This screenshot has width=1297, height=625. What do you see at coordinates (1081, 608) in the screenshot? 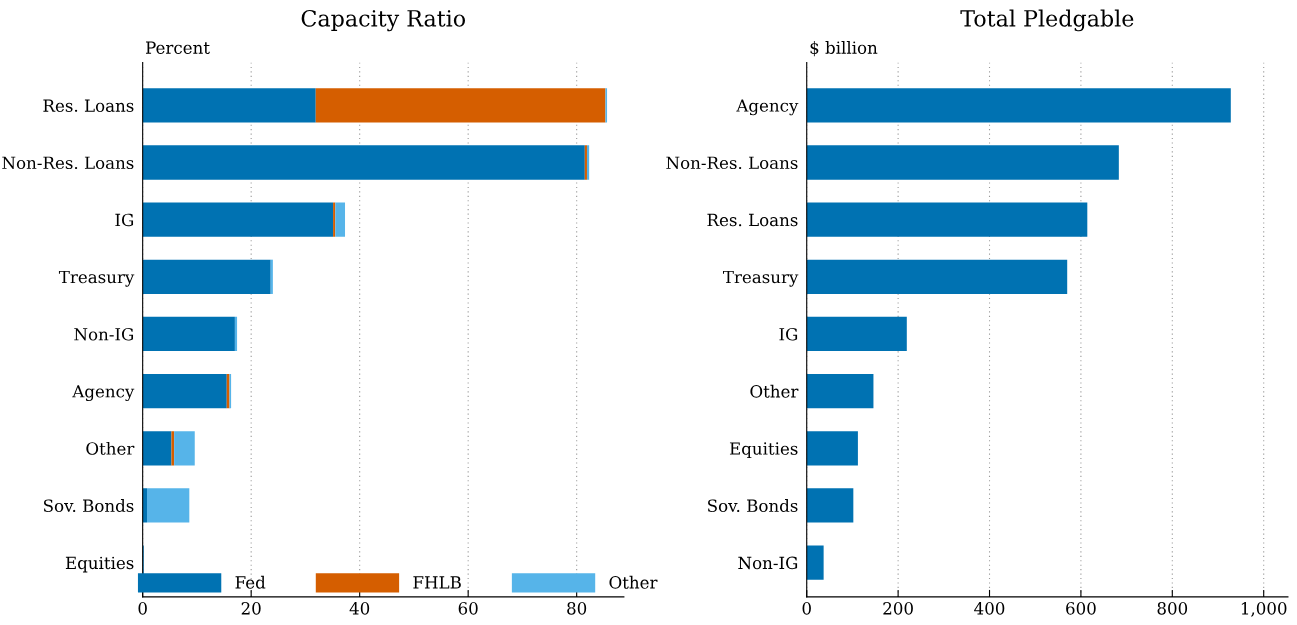
I see `x-tick-label: 600` at bounding box center [1081, 608].